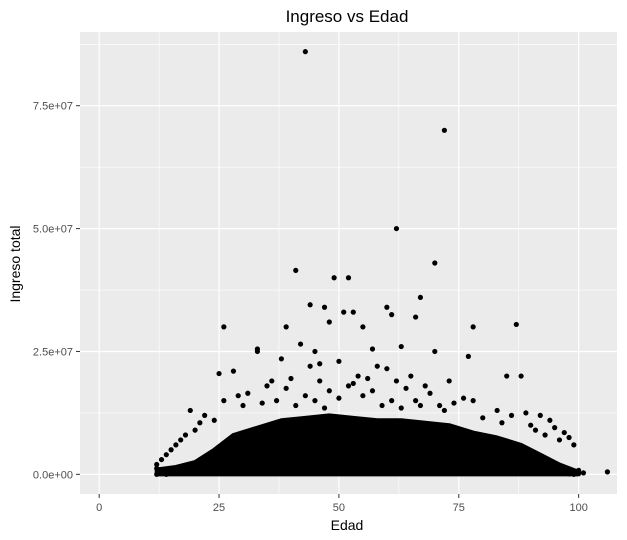 This screenshot has width=627, height=540. I want to click on x-tick-label: 100, so click(578, 508).